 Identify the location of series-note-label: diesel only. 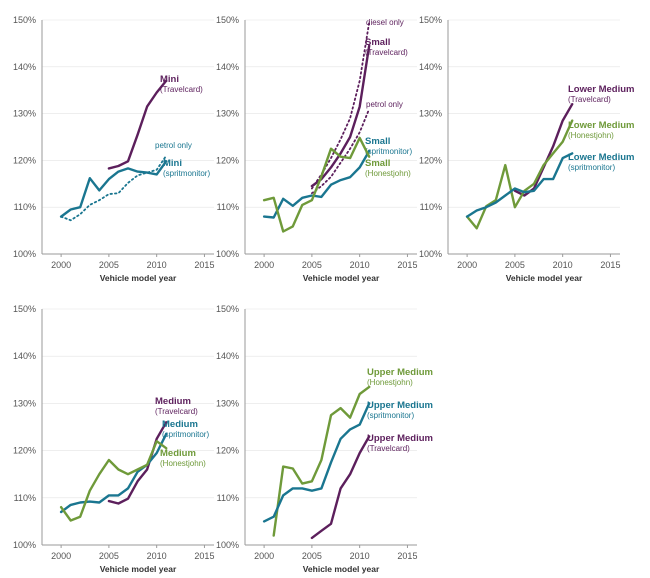
(385, 22).